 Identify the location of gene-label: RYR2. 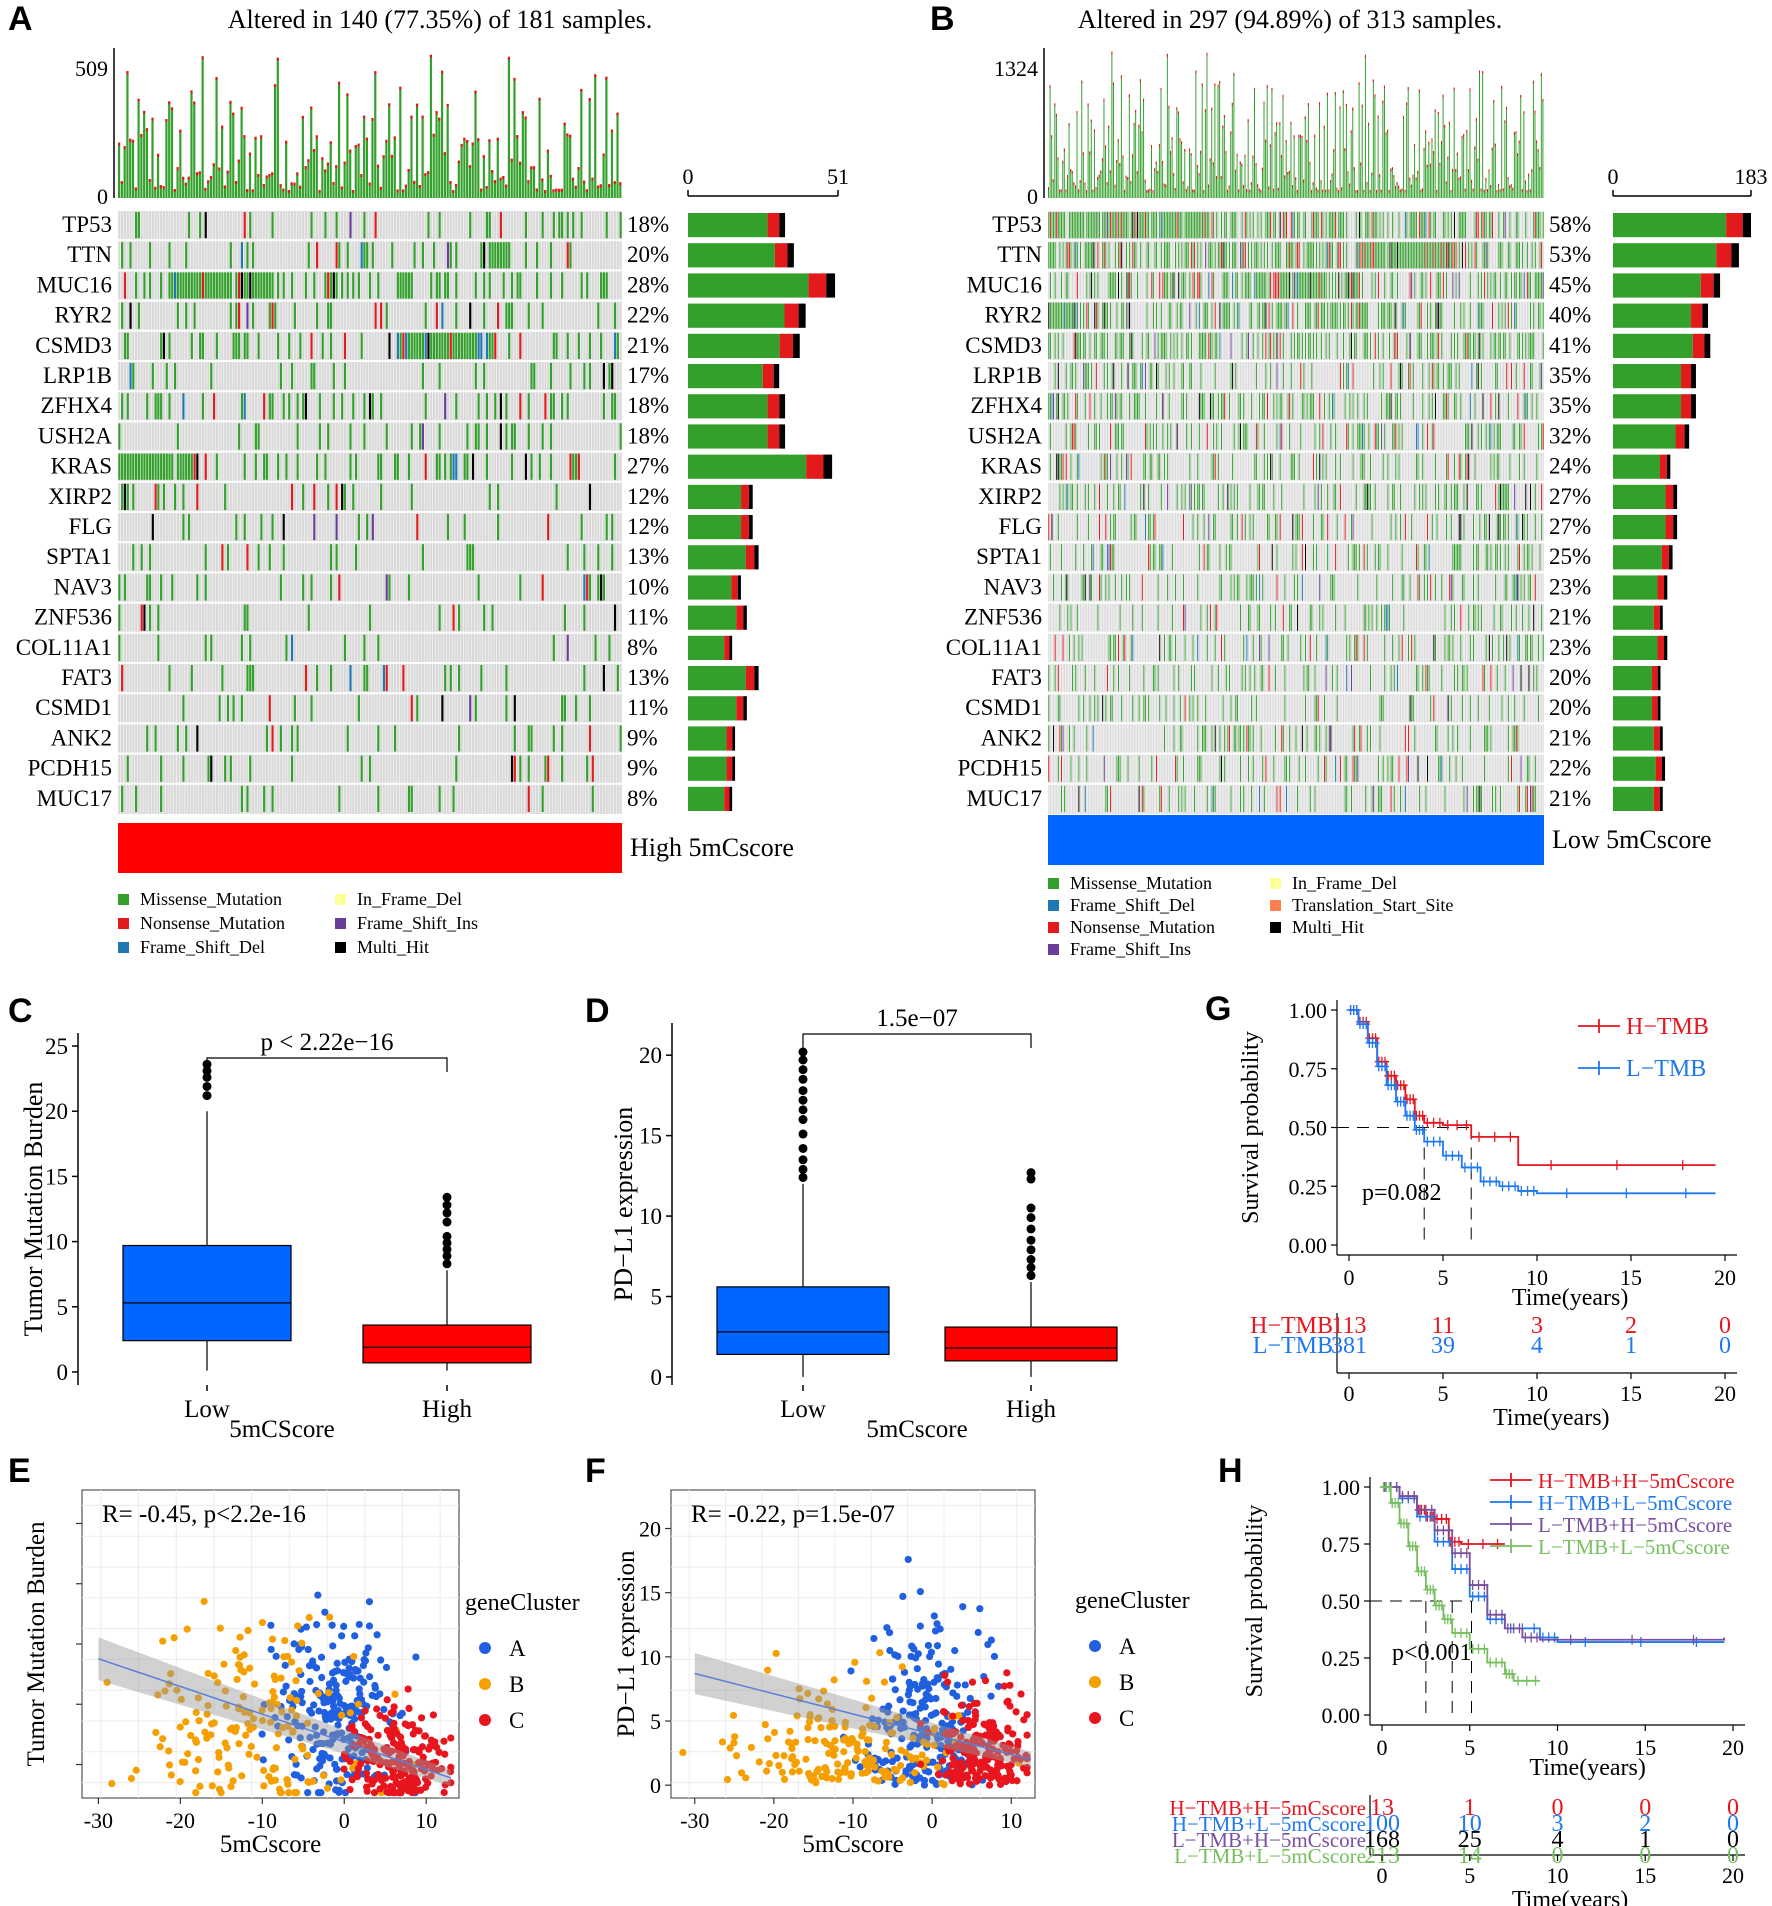
(83, 315).